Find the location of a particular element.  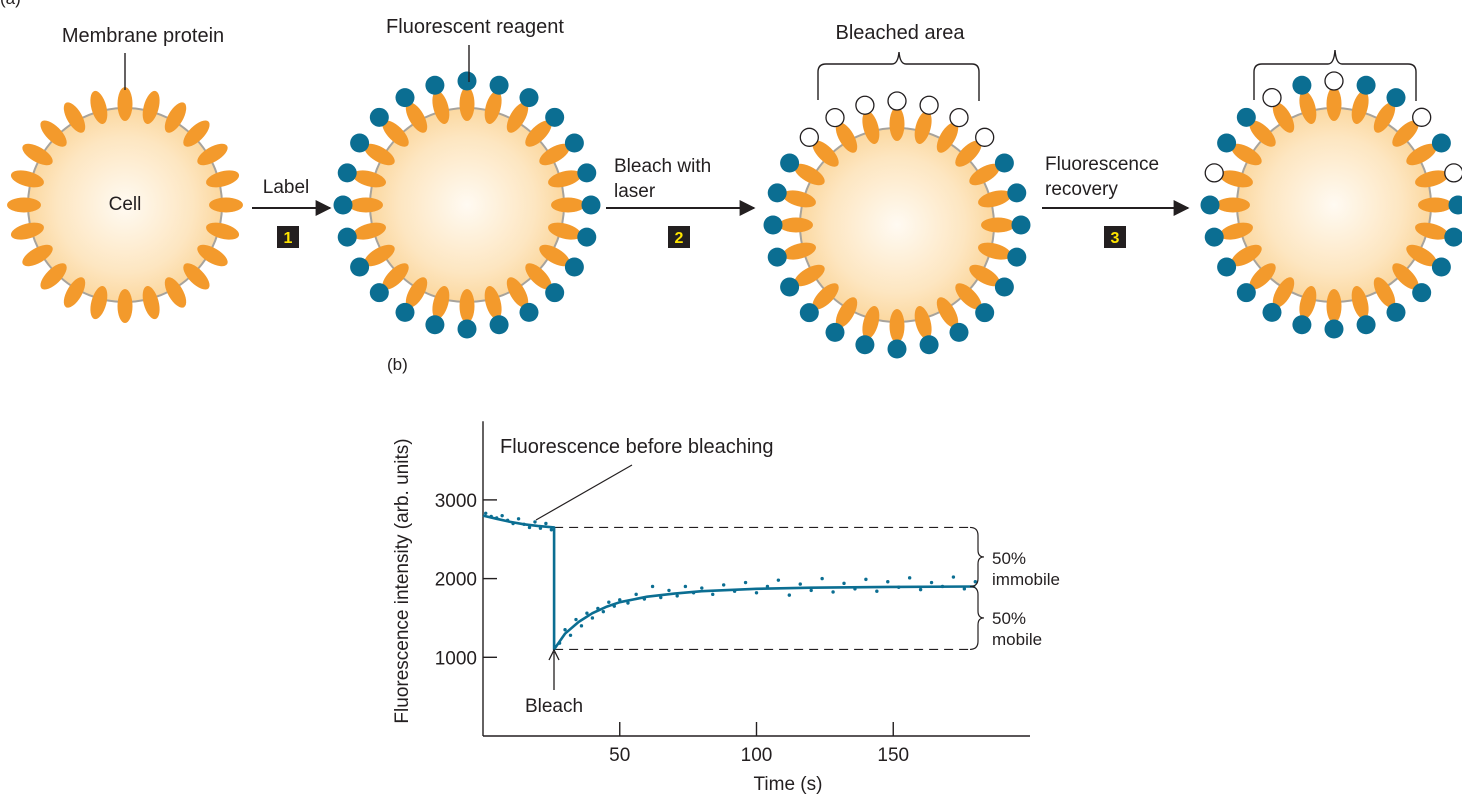

step-1-label: Label is located at coordinates (286, 187).